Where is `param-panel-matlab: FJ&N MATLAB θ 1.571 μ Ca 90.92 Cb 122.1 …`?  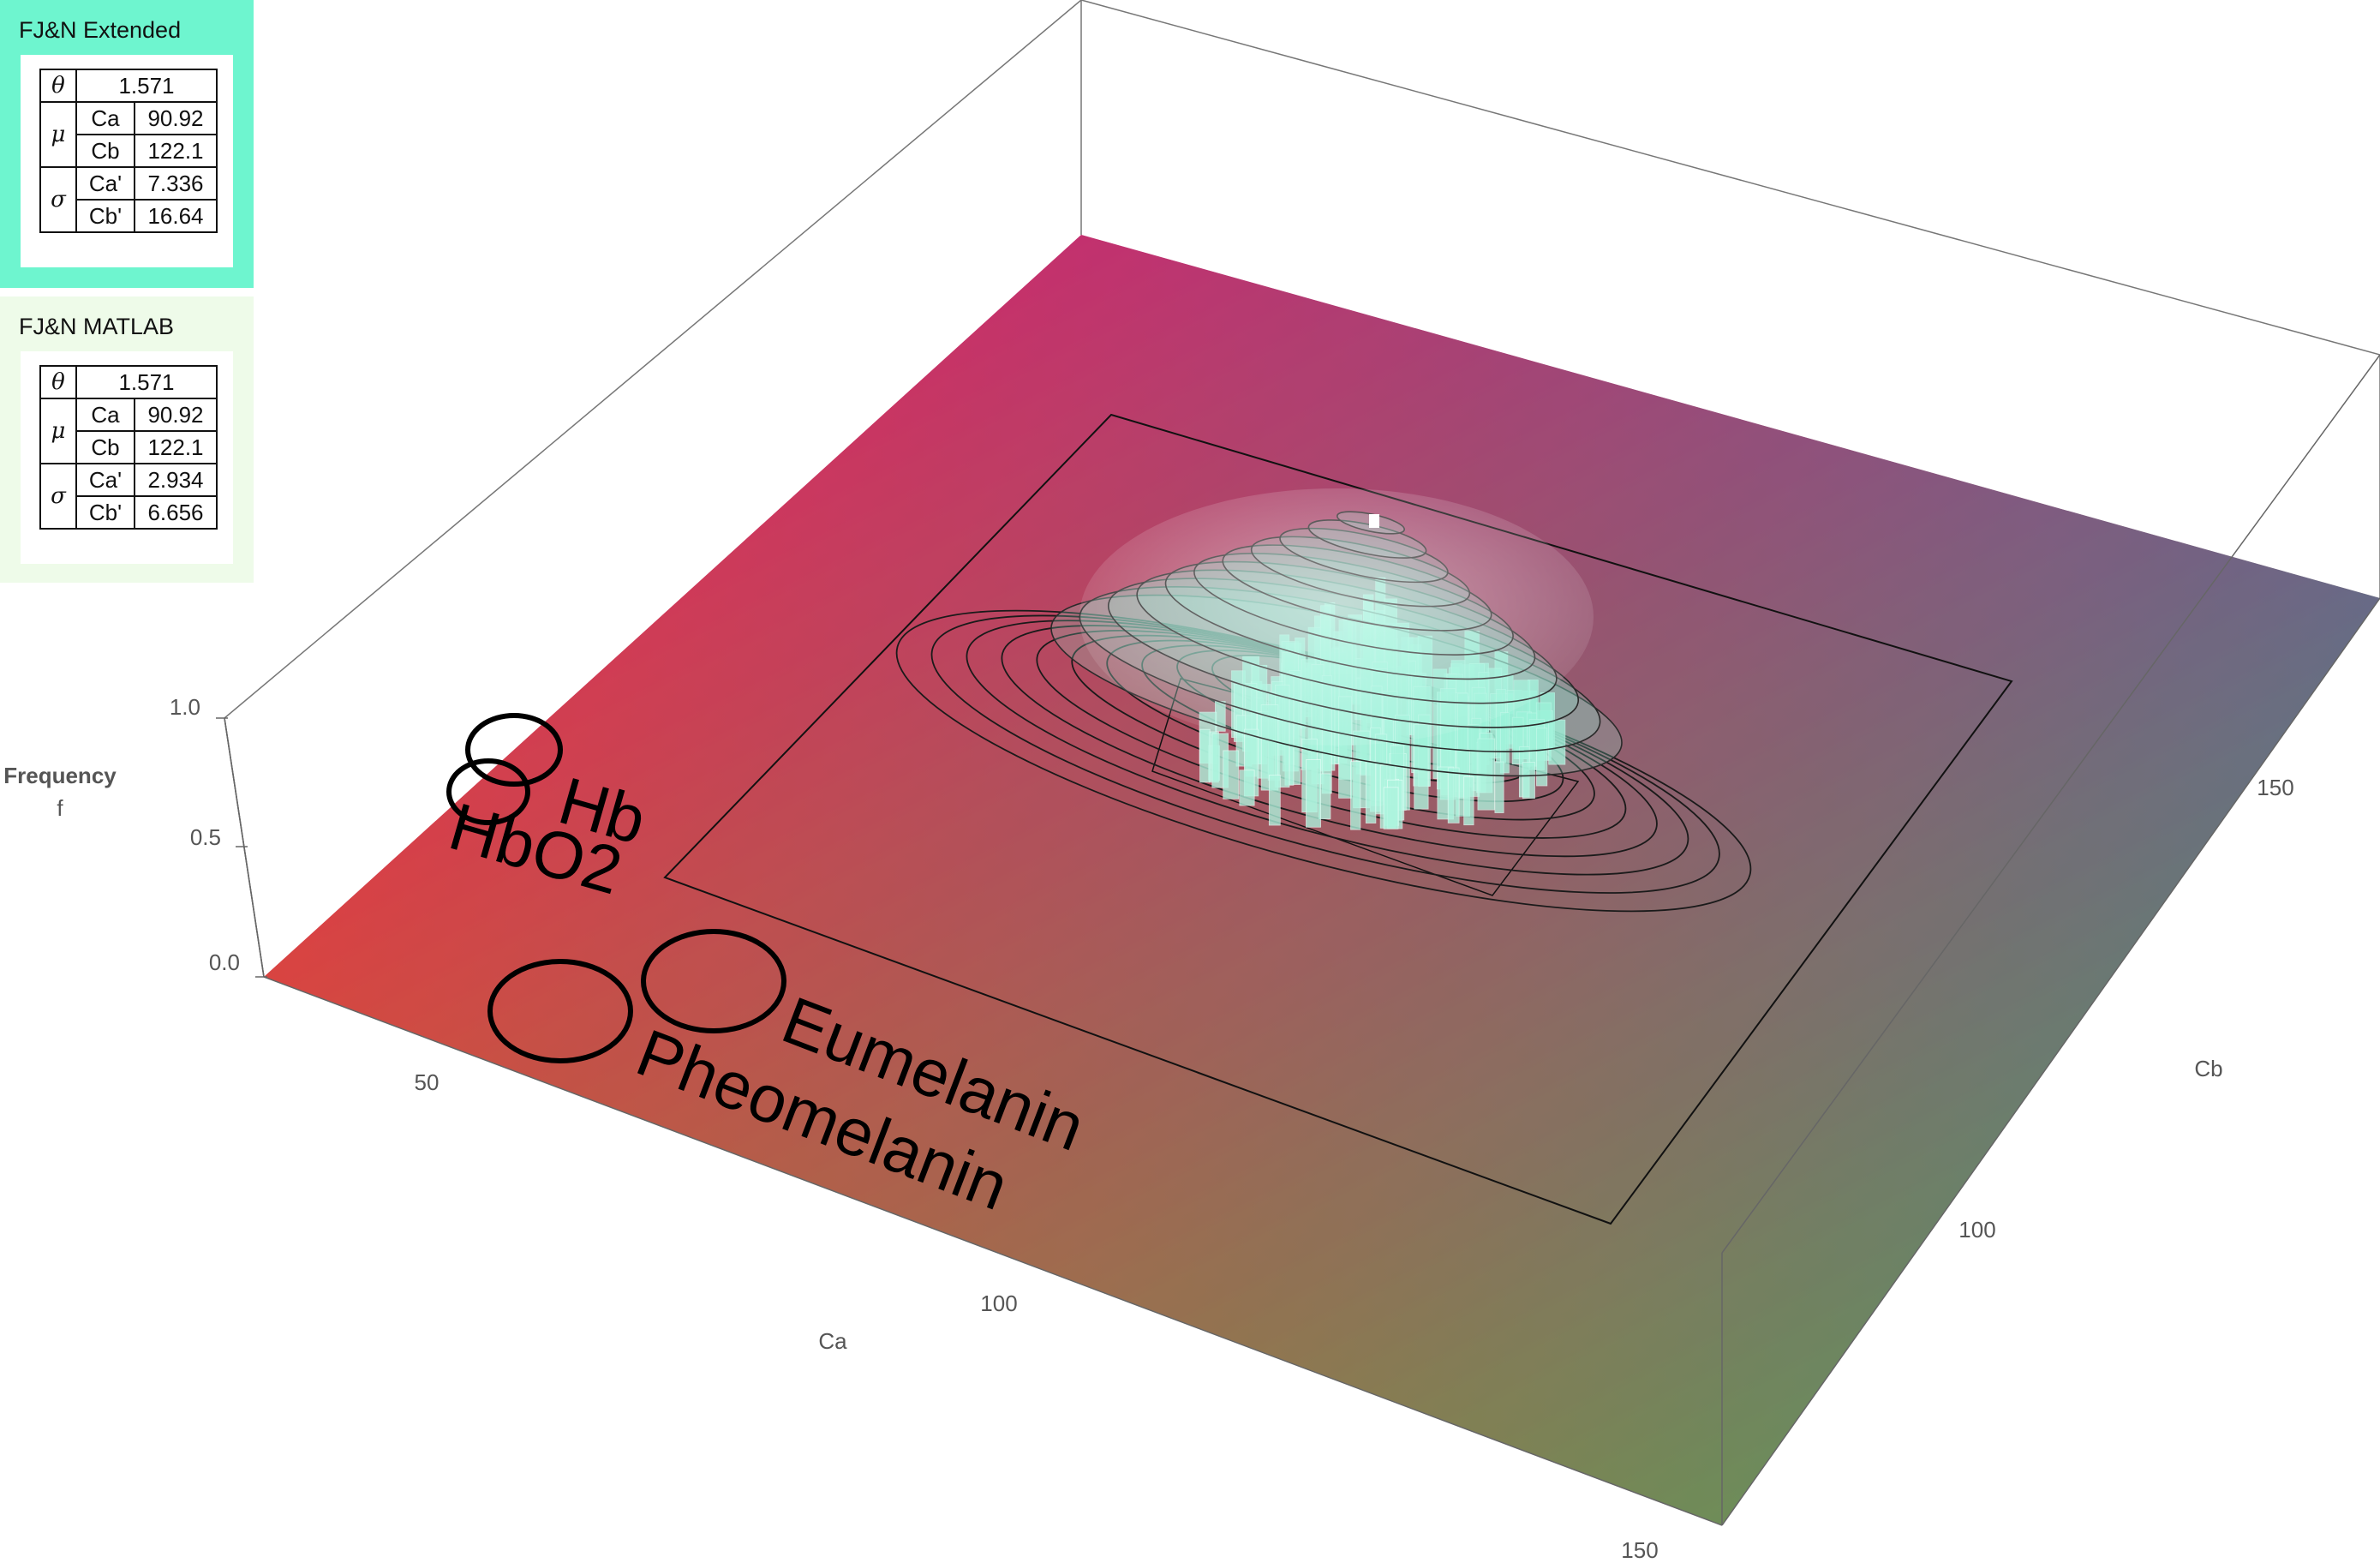 param-panel-matlab: FJ&N MATLAB θ 1.571 μ Ca 90.92 Cb 122.1 … is located at coordinates (127, 440).